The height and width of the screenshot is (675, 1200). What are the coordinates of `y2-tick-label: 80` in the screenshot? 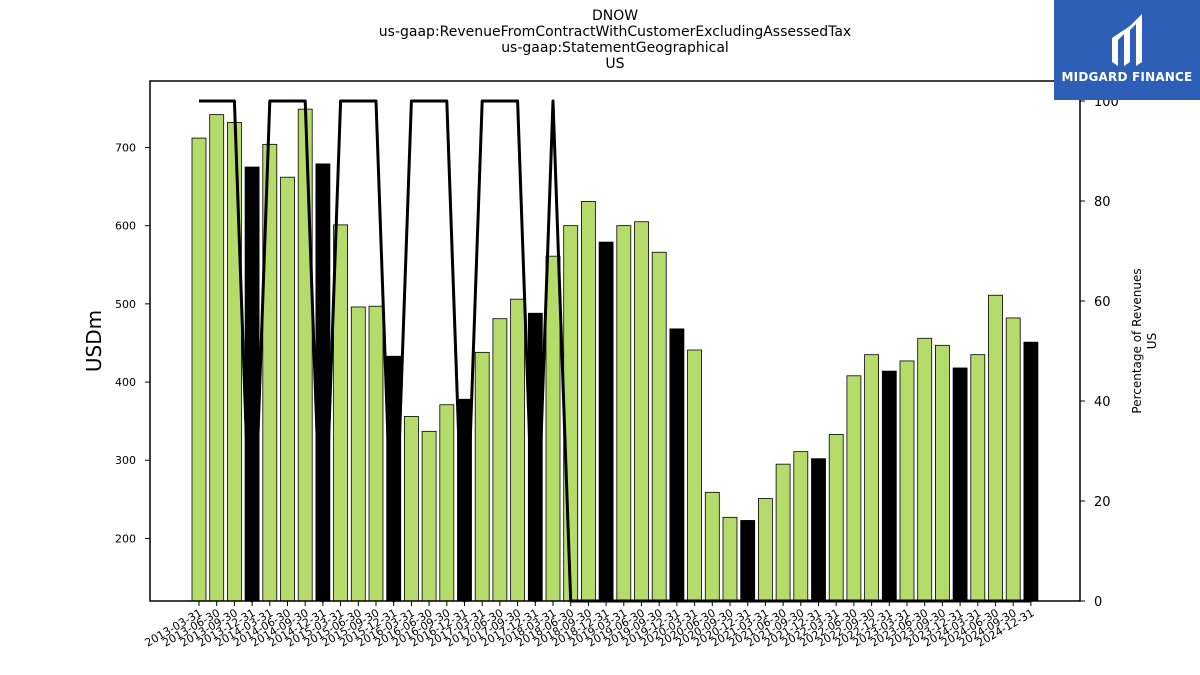 It's located at (1102, 202).